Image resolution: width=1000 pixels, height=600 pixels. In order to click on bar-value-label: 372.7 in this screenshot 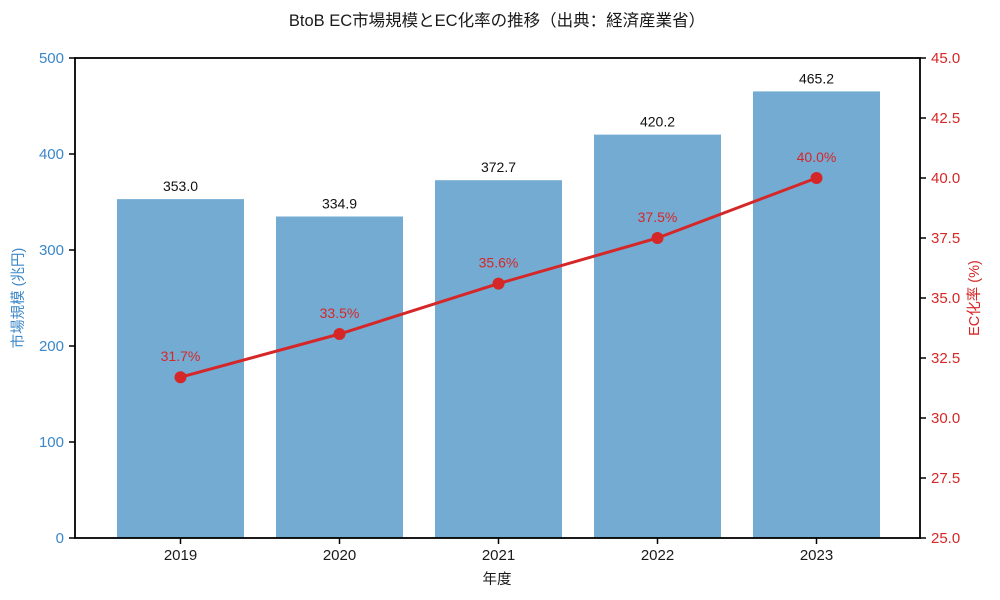, I will do `click(498, 167)`.